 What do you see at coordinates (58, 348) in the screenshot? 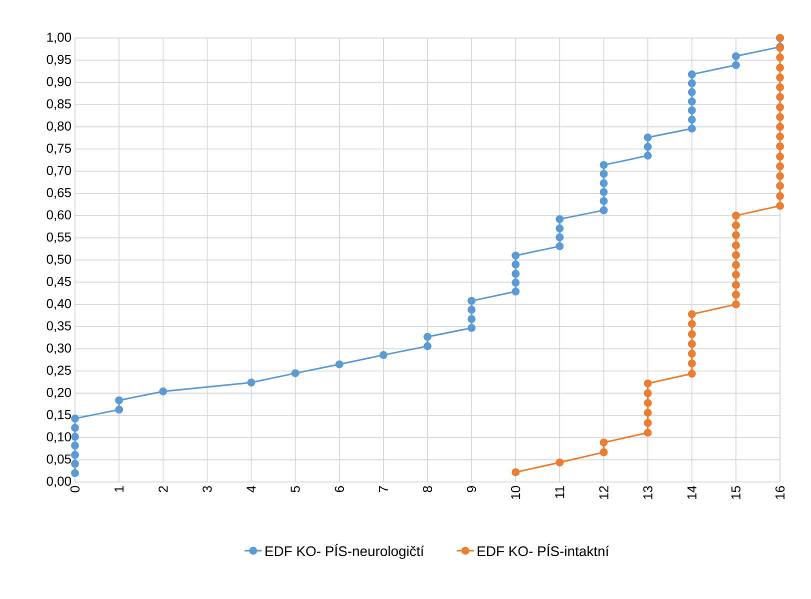
I see `y-tick-label: 0,30` at bounding box center [58, 348].